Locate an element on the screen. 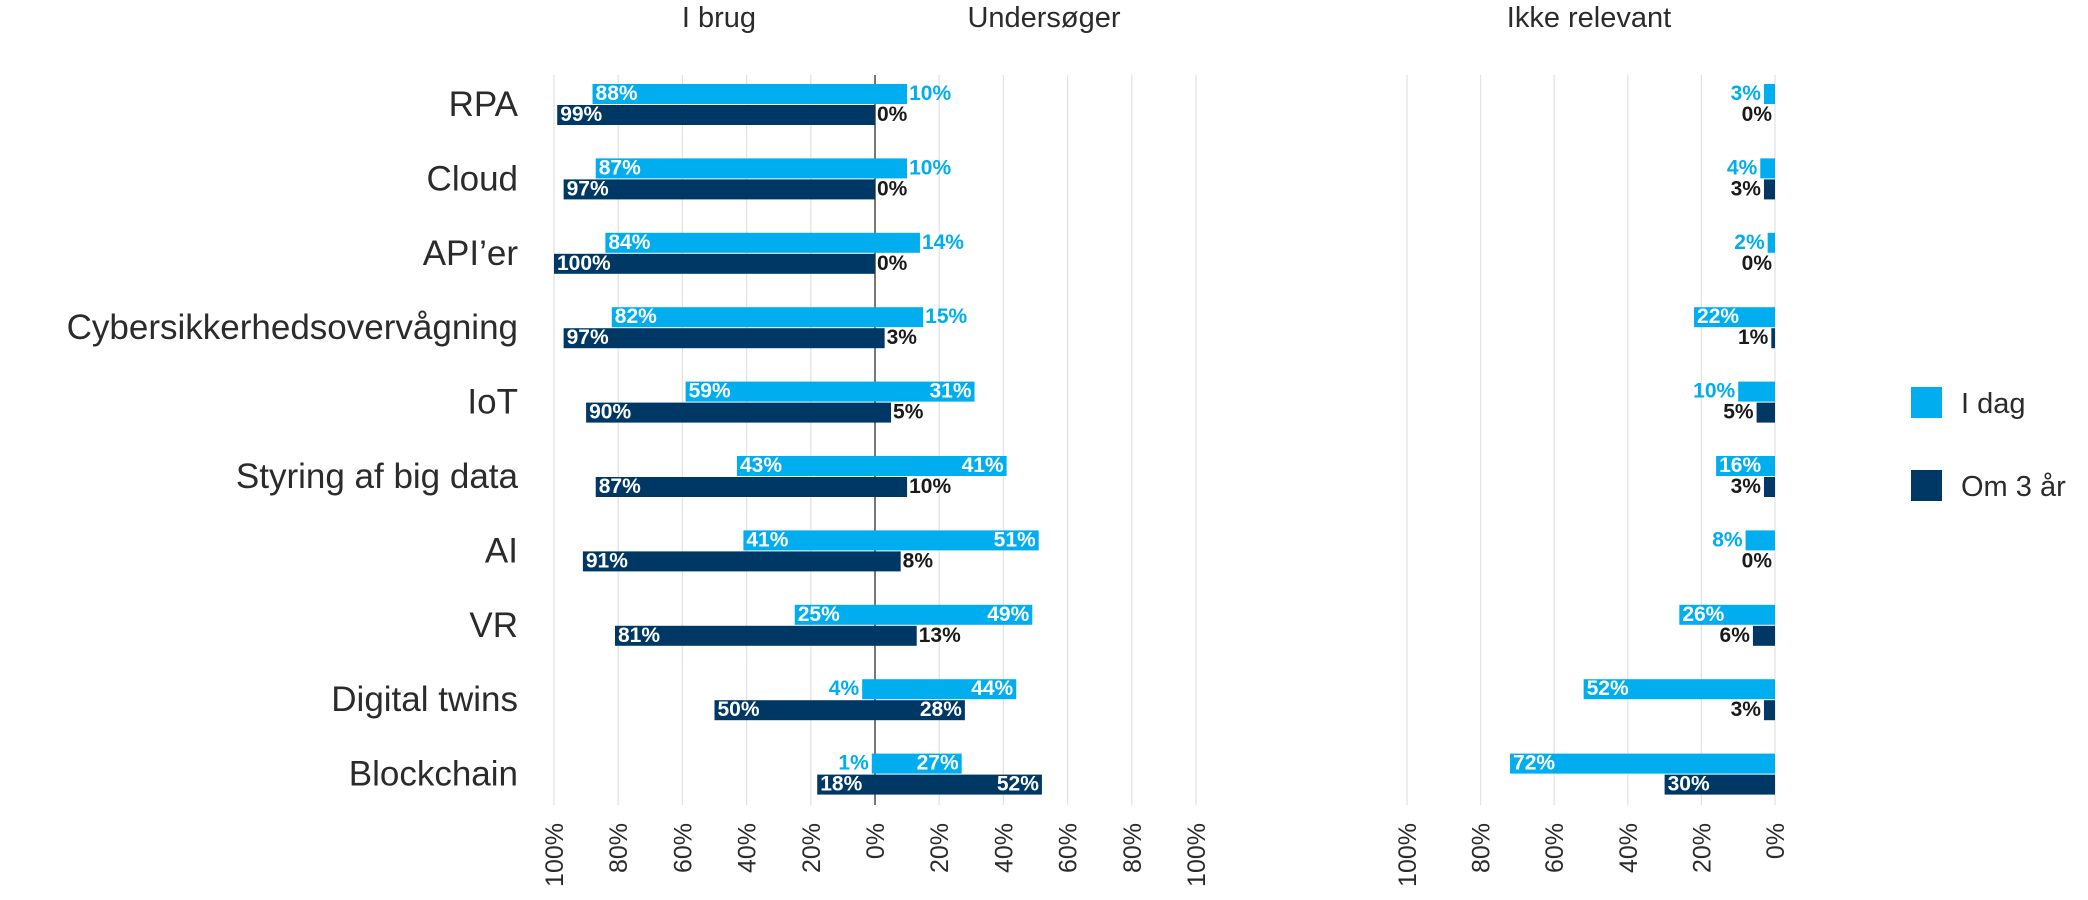 Image resolution: width=2088 pixels, height=900 pixels. legend-label-i-dag: I dag is located at coordinates (1993, 404).